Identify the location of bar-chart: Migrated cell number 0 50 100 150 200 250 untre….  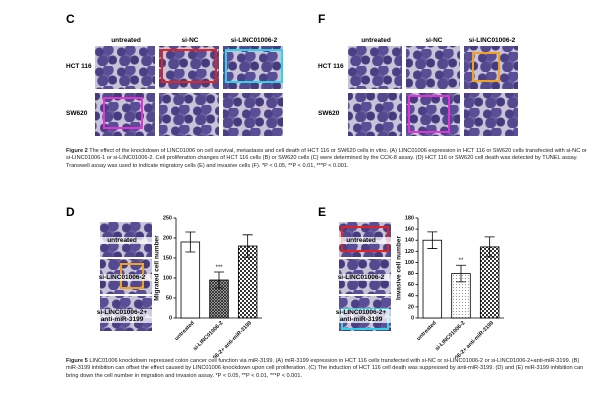
(208, 286).